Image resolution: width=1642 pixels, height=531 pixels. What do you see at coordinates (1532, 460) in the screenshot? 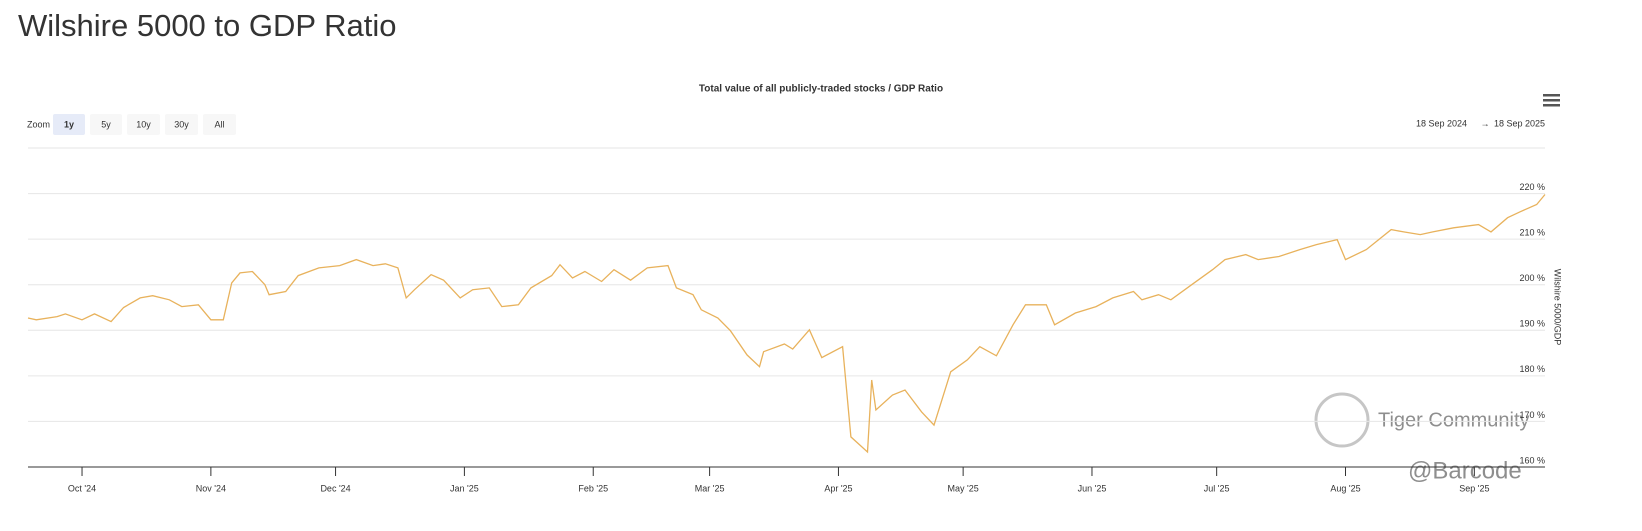
I see `y-tick-label: 160 %` at bounding box center [1532, 460].